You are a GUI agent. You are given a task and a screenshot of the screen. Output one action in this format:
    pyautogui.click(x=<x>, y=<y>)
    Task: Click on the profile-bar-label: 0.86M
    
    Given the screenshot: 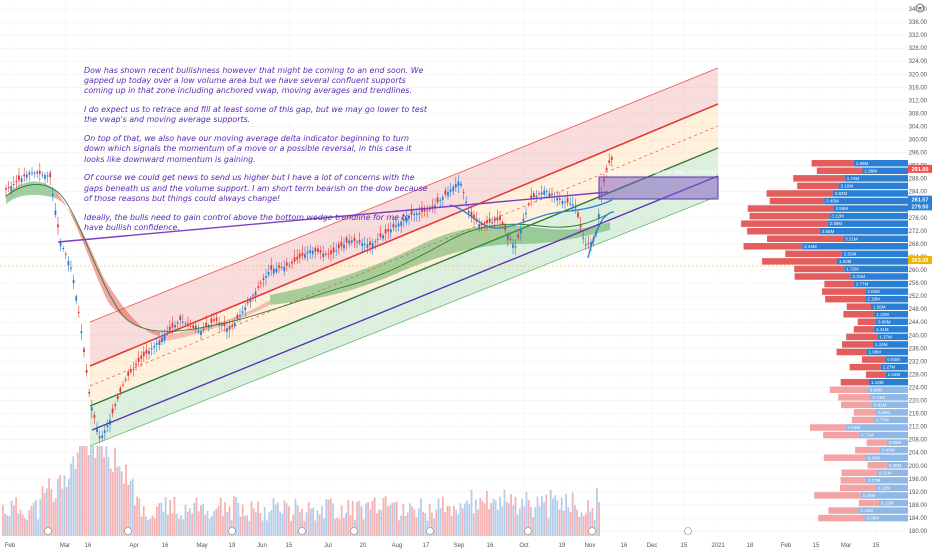 What is the action you would take?
    pyautogui.click(x=876, y=389)
    